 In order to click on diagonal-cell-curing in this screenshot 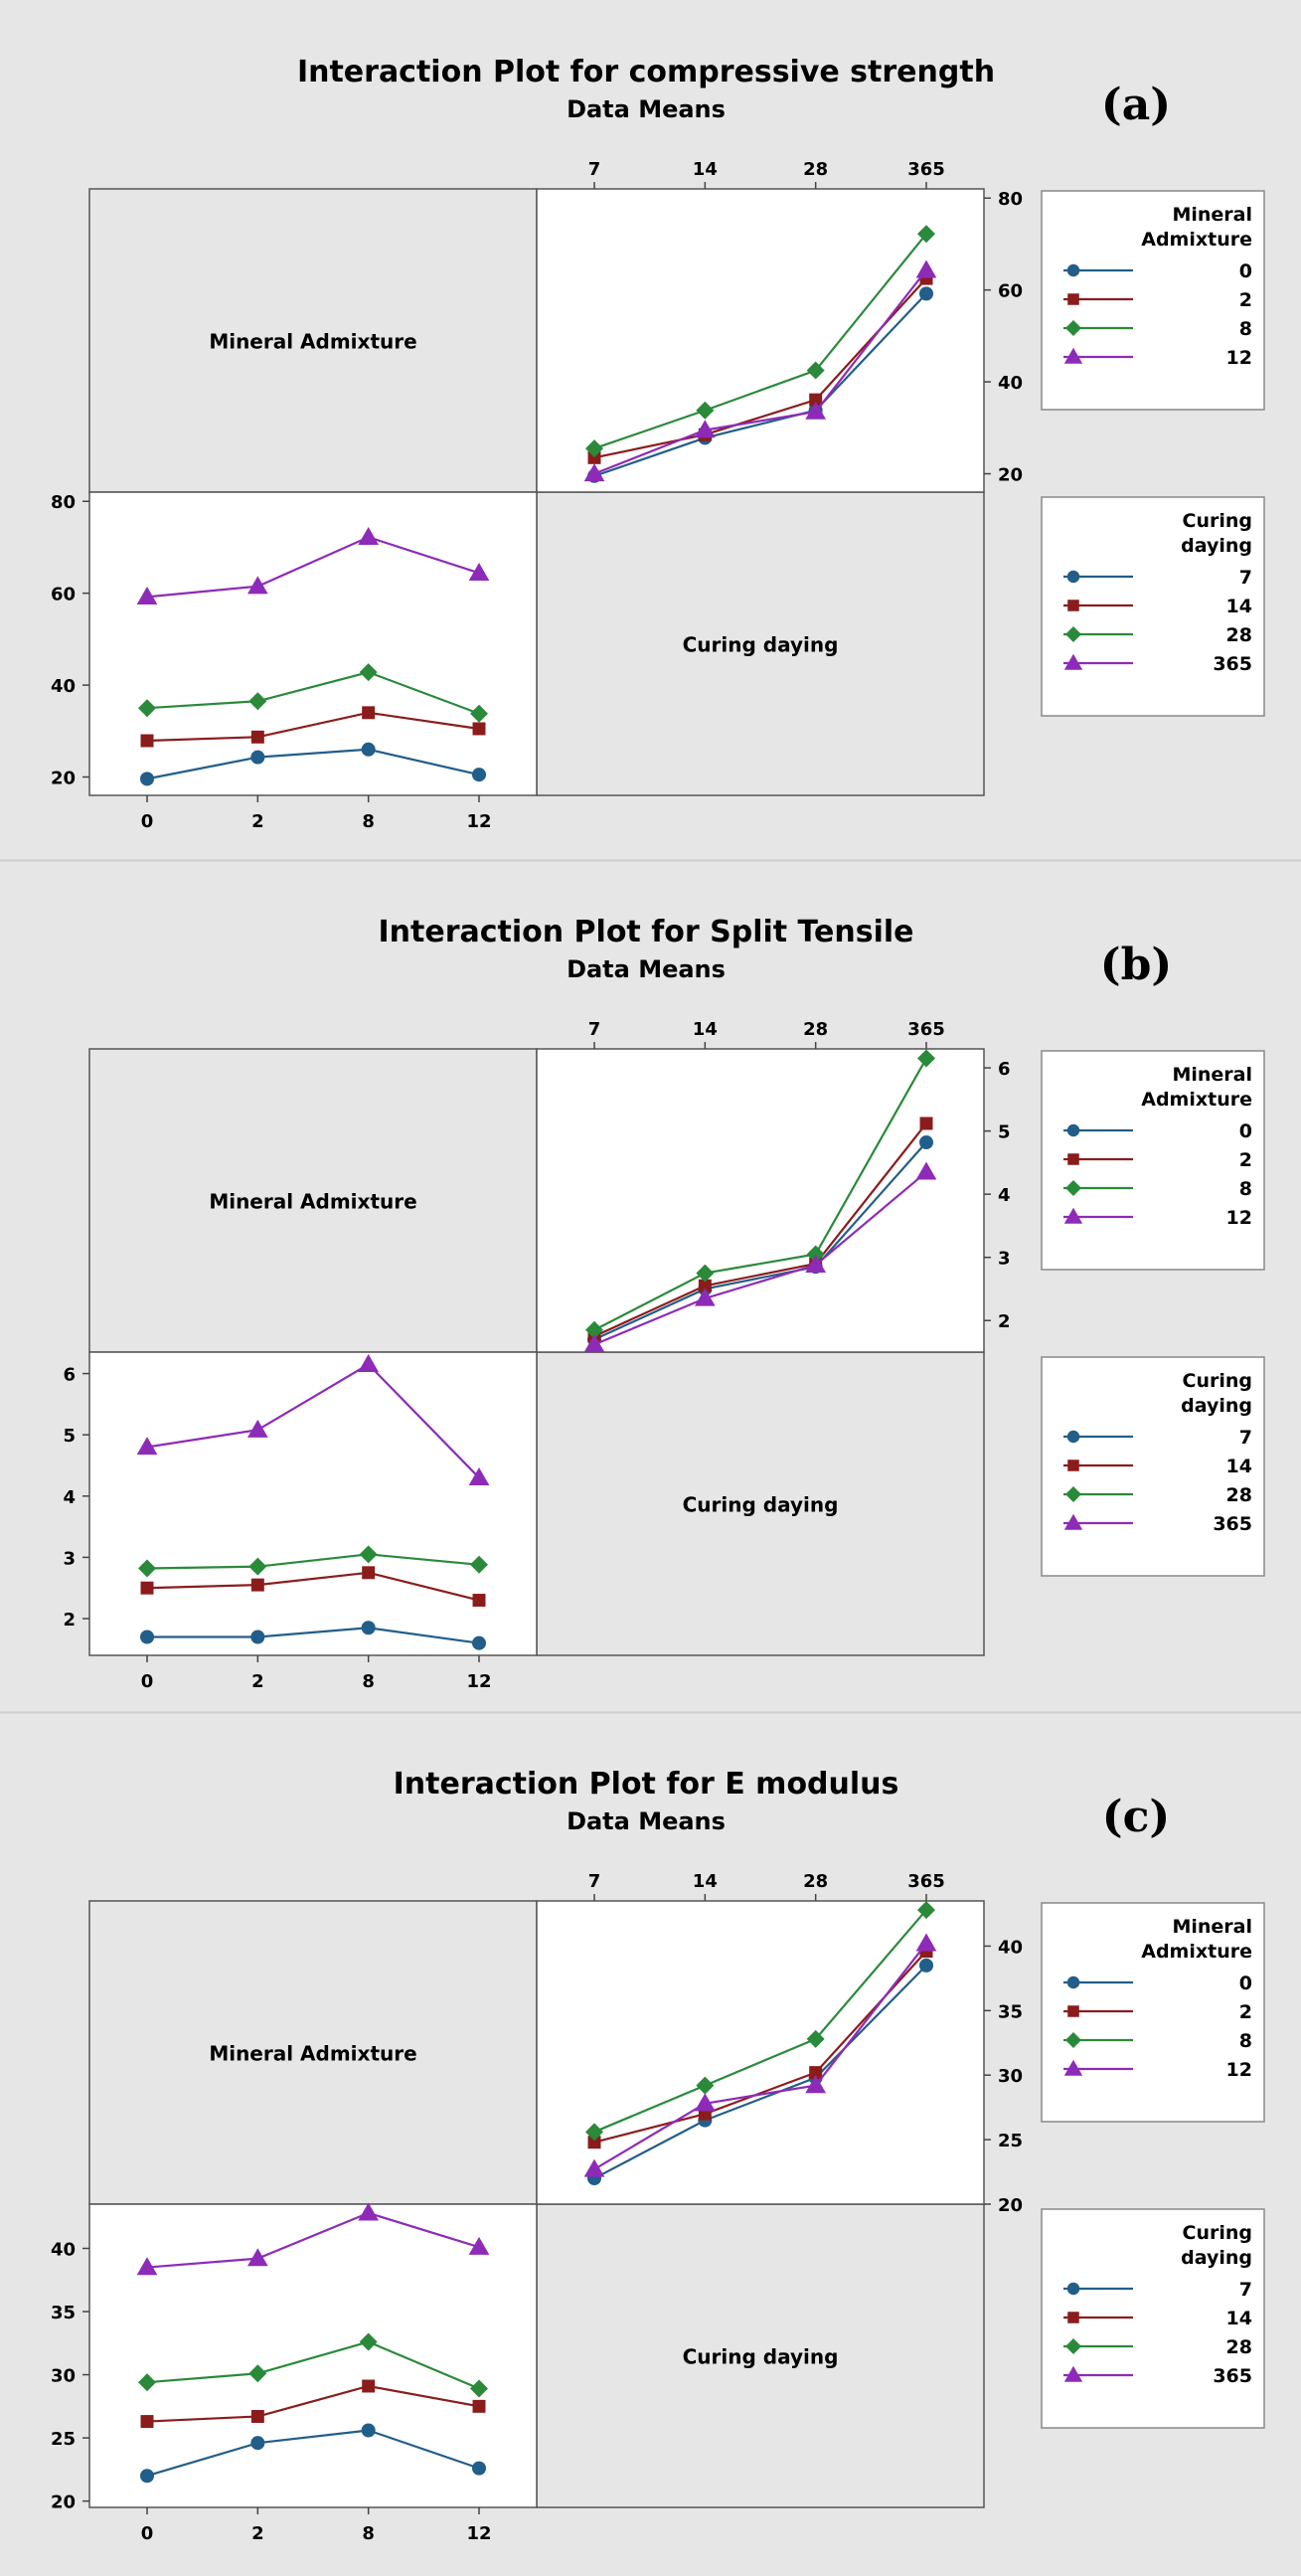, I will do `click(760, 643)`.